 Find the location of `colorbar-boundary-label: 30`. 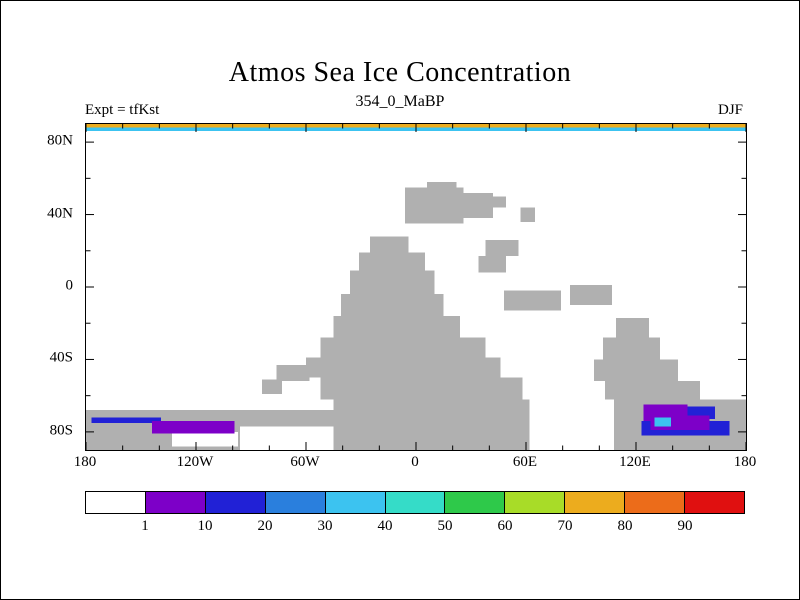

colorbar-boundary-label: 30 is located at coordinates (325, 526).